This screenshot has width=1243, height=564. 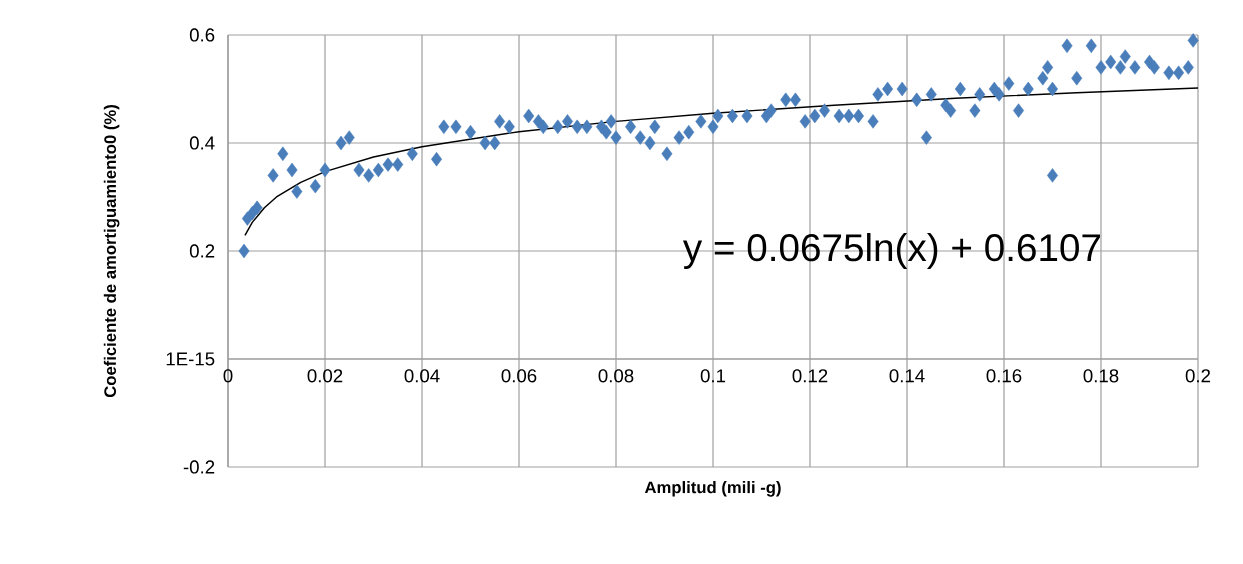 What do you see at coordinates (325, 376) in the screenshot?
I see `x-tick-label: 0.02` at bounding box center [325, 376].